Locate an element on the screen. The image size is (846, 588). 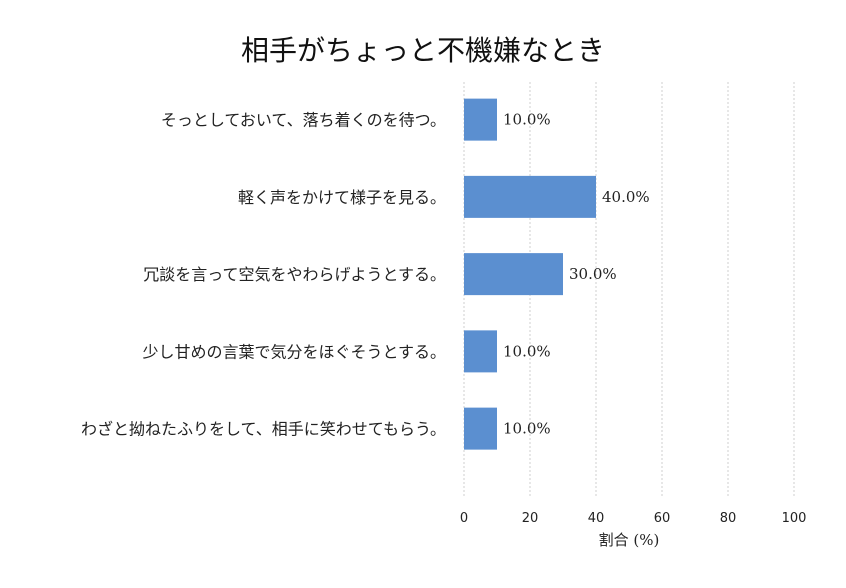
category-label: そっとしておいて、落ち着くのを待つ。 is located at coordinates (303, 120).